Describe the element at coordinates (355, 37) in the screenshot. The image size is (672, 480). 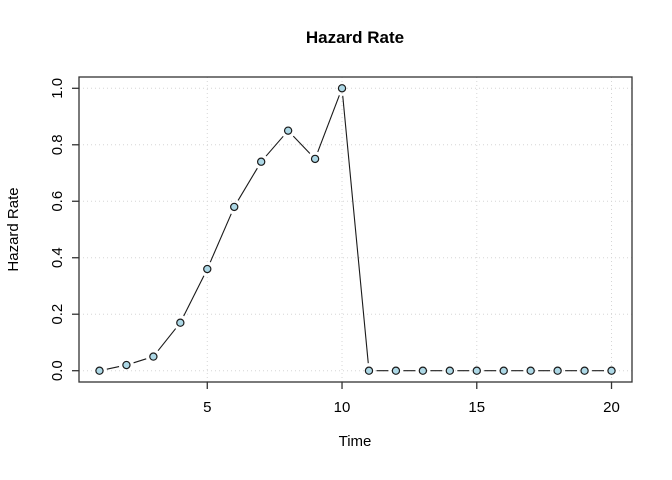
I see `chart-title: Hazard Rate` at that location.